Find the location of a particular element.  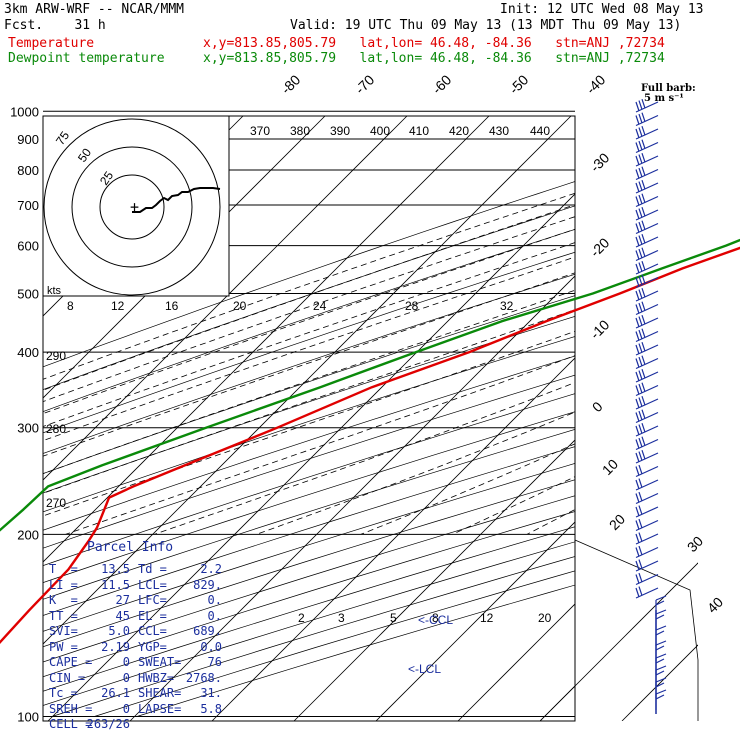

parcel-info-key: K = is located at coordinates (63, 600).